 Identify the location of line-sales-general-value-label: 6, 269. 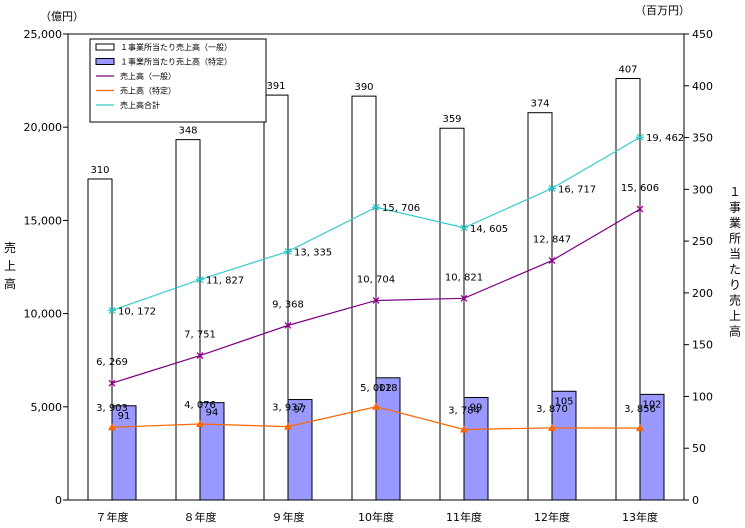
(112, 362).